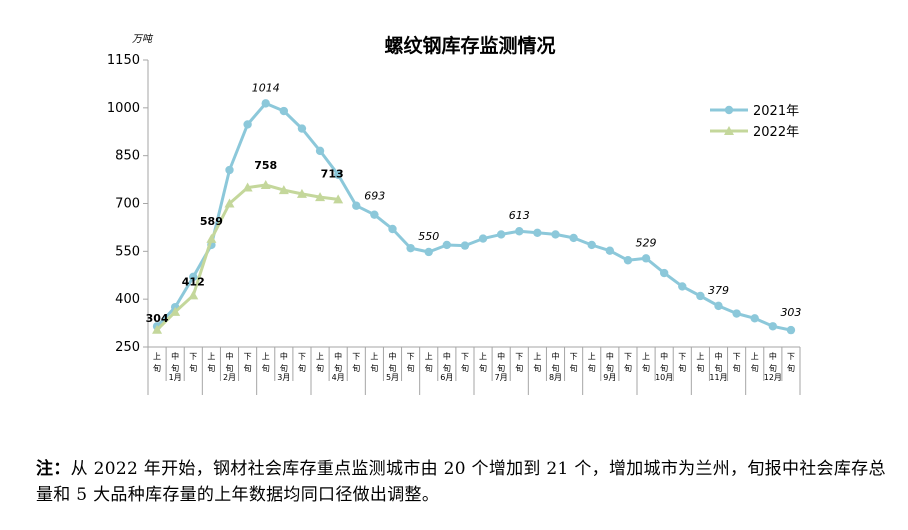 The width and height of the screenshot is (908, 530). I want to click on x-month-label: 12月, so click(773, 377).